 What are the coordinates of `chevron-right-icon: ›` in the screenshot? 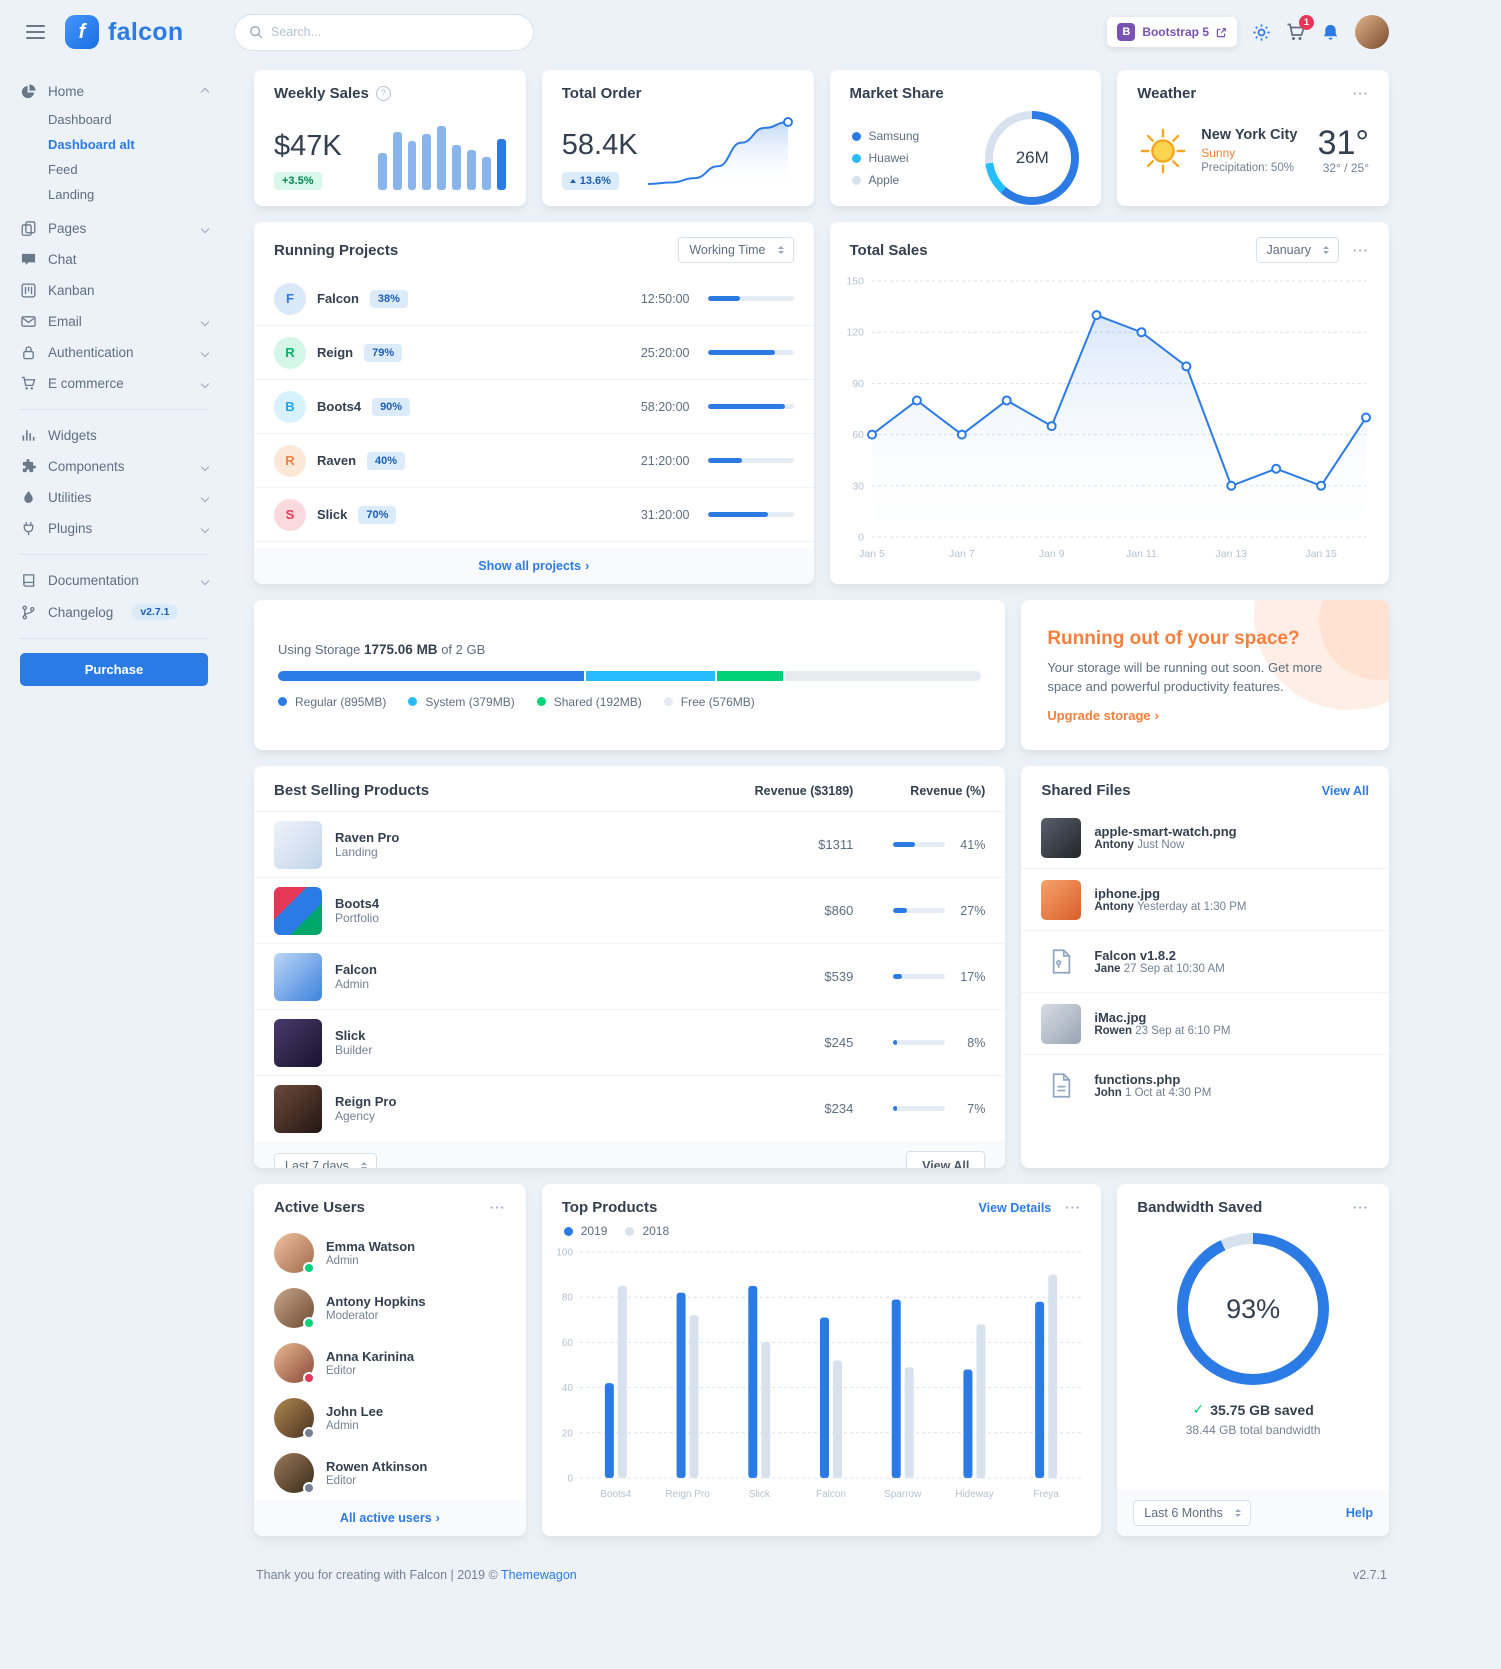 It's located at (1156, 715).